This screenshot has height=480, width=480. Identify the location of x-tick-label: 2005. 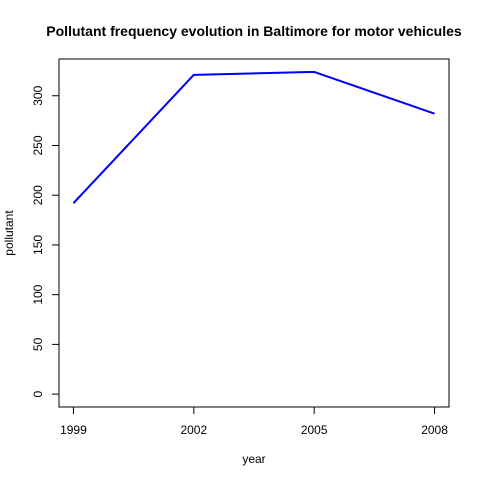
(314, 430).